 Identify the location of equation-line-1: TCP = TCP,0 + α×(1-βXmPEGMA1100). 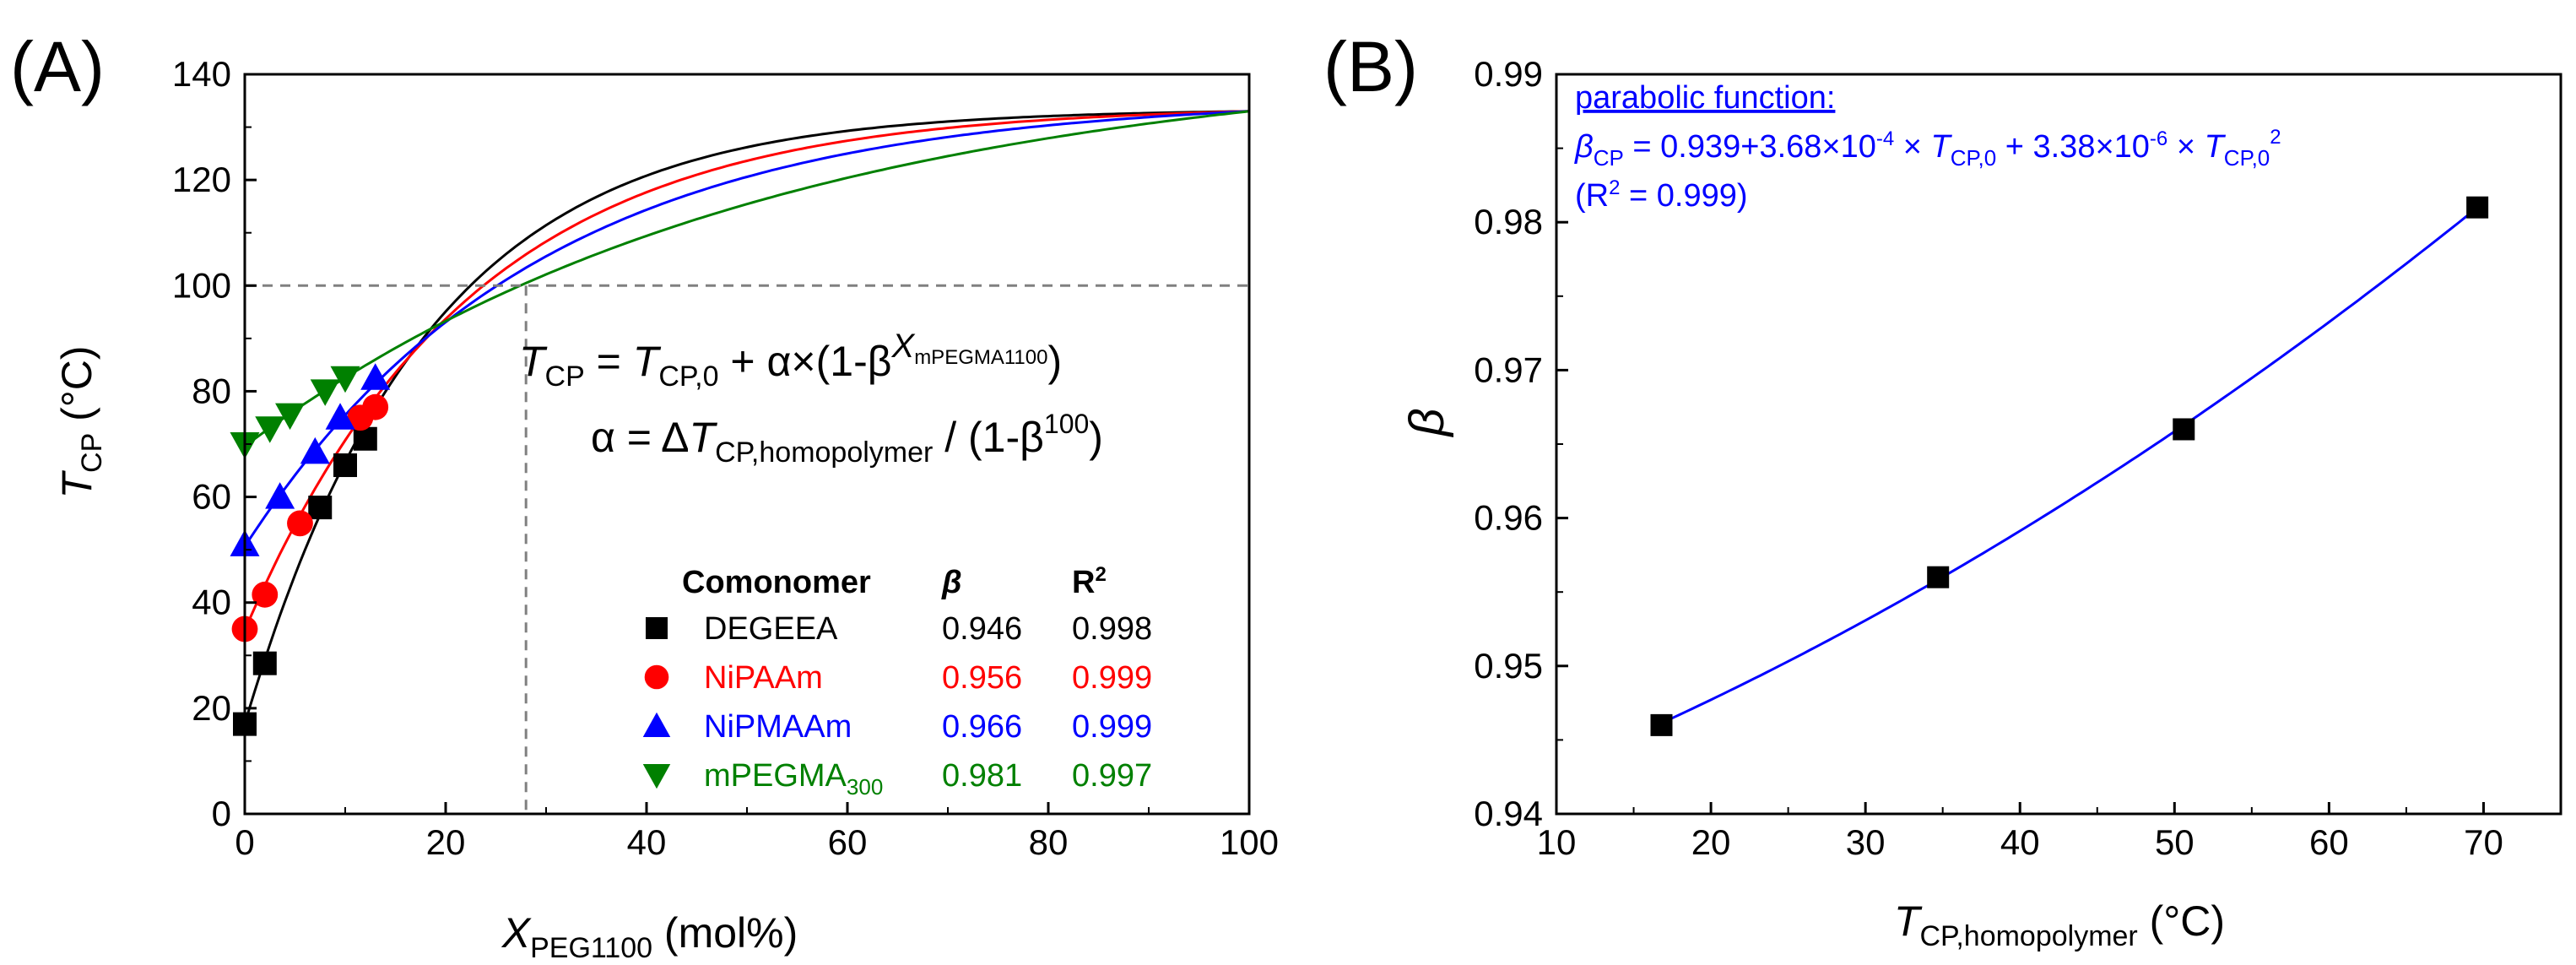
(790, 360).